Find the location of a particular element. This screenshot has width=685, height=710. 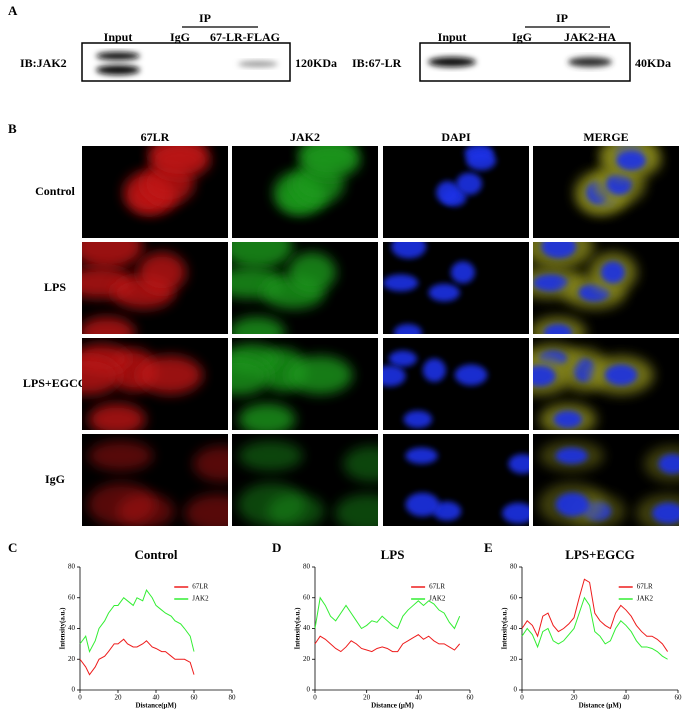

ip-label: IP is located at coordinates (205, 18).